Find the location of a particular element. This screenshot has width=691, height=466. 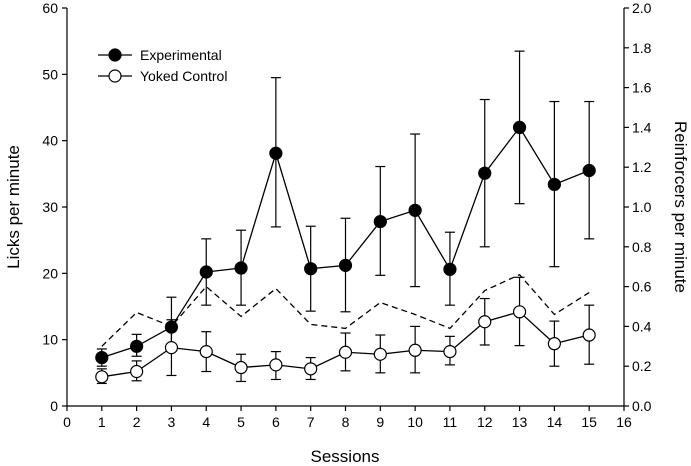

x-tick-label: 2 is located at coordinates (137, 422).